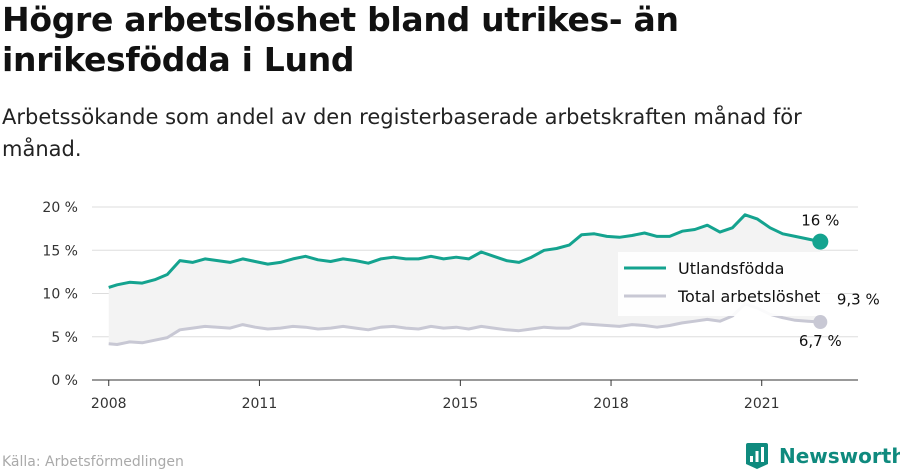  I want to click on newsworthy-logo-icon, so click(757, 456).